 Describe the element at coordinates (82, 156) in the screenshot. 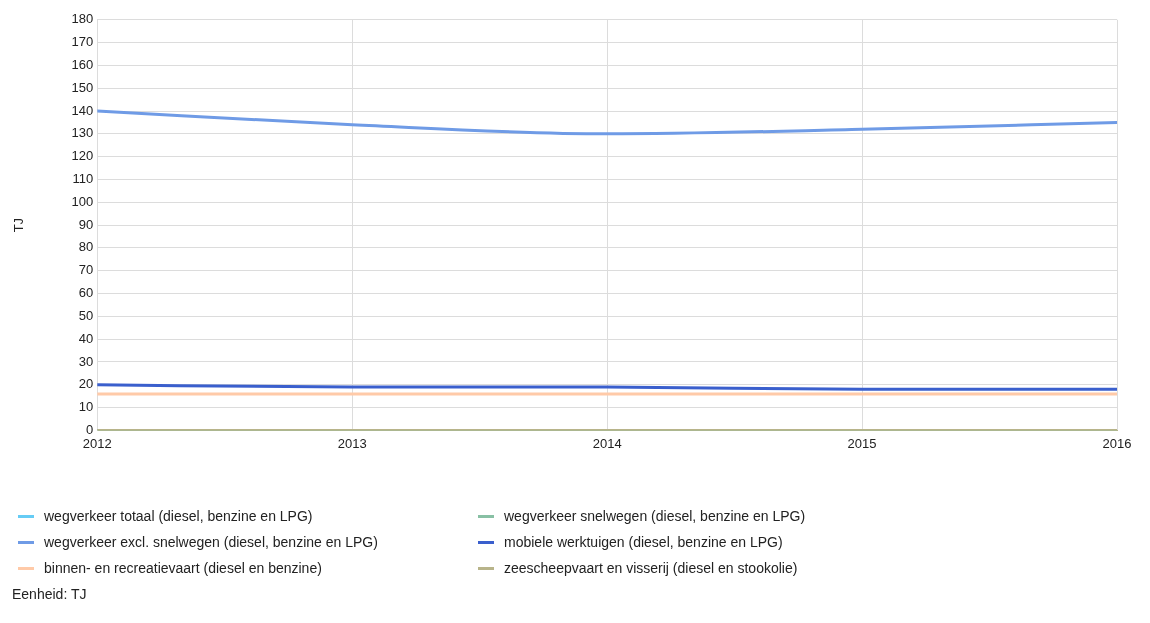

I see `y-tick-label: 120` at that location.